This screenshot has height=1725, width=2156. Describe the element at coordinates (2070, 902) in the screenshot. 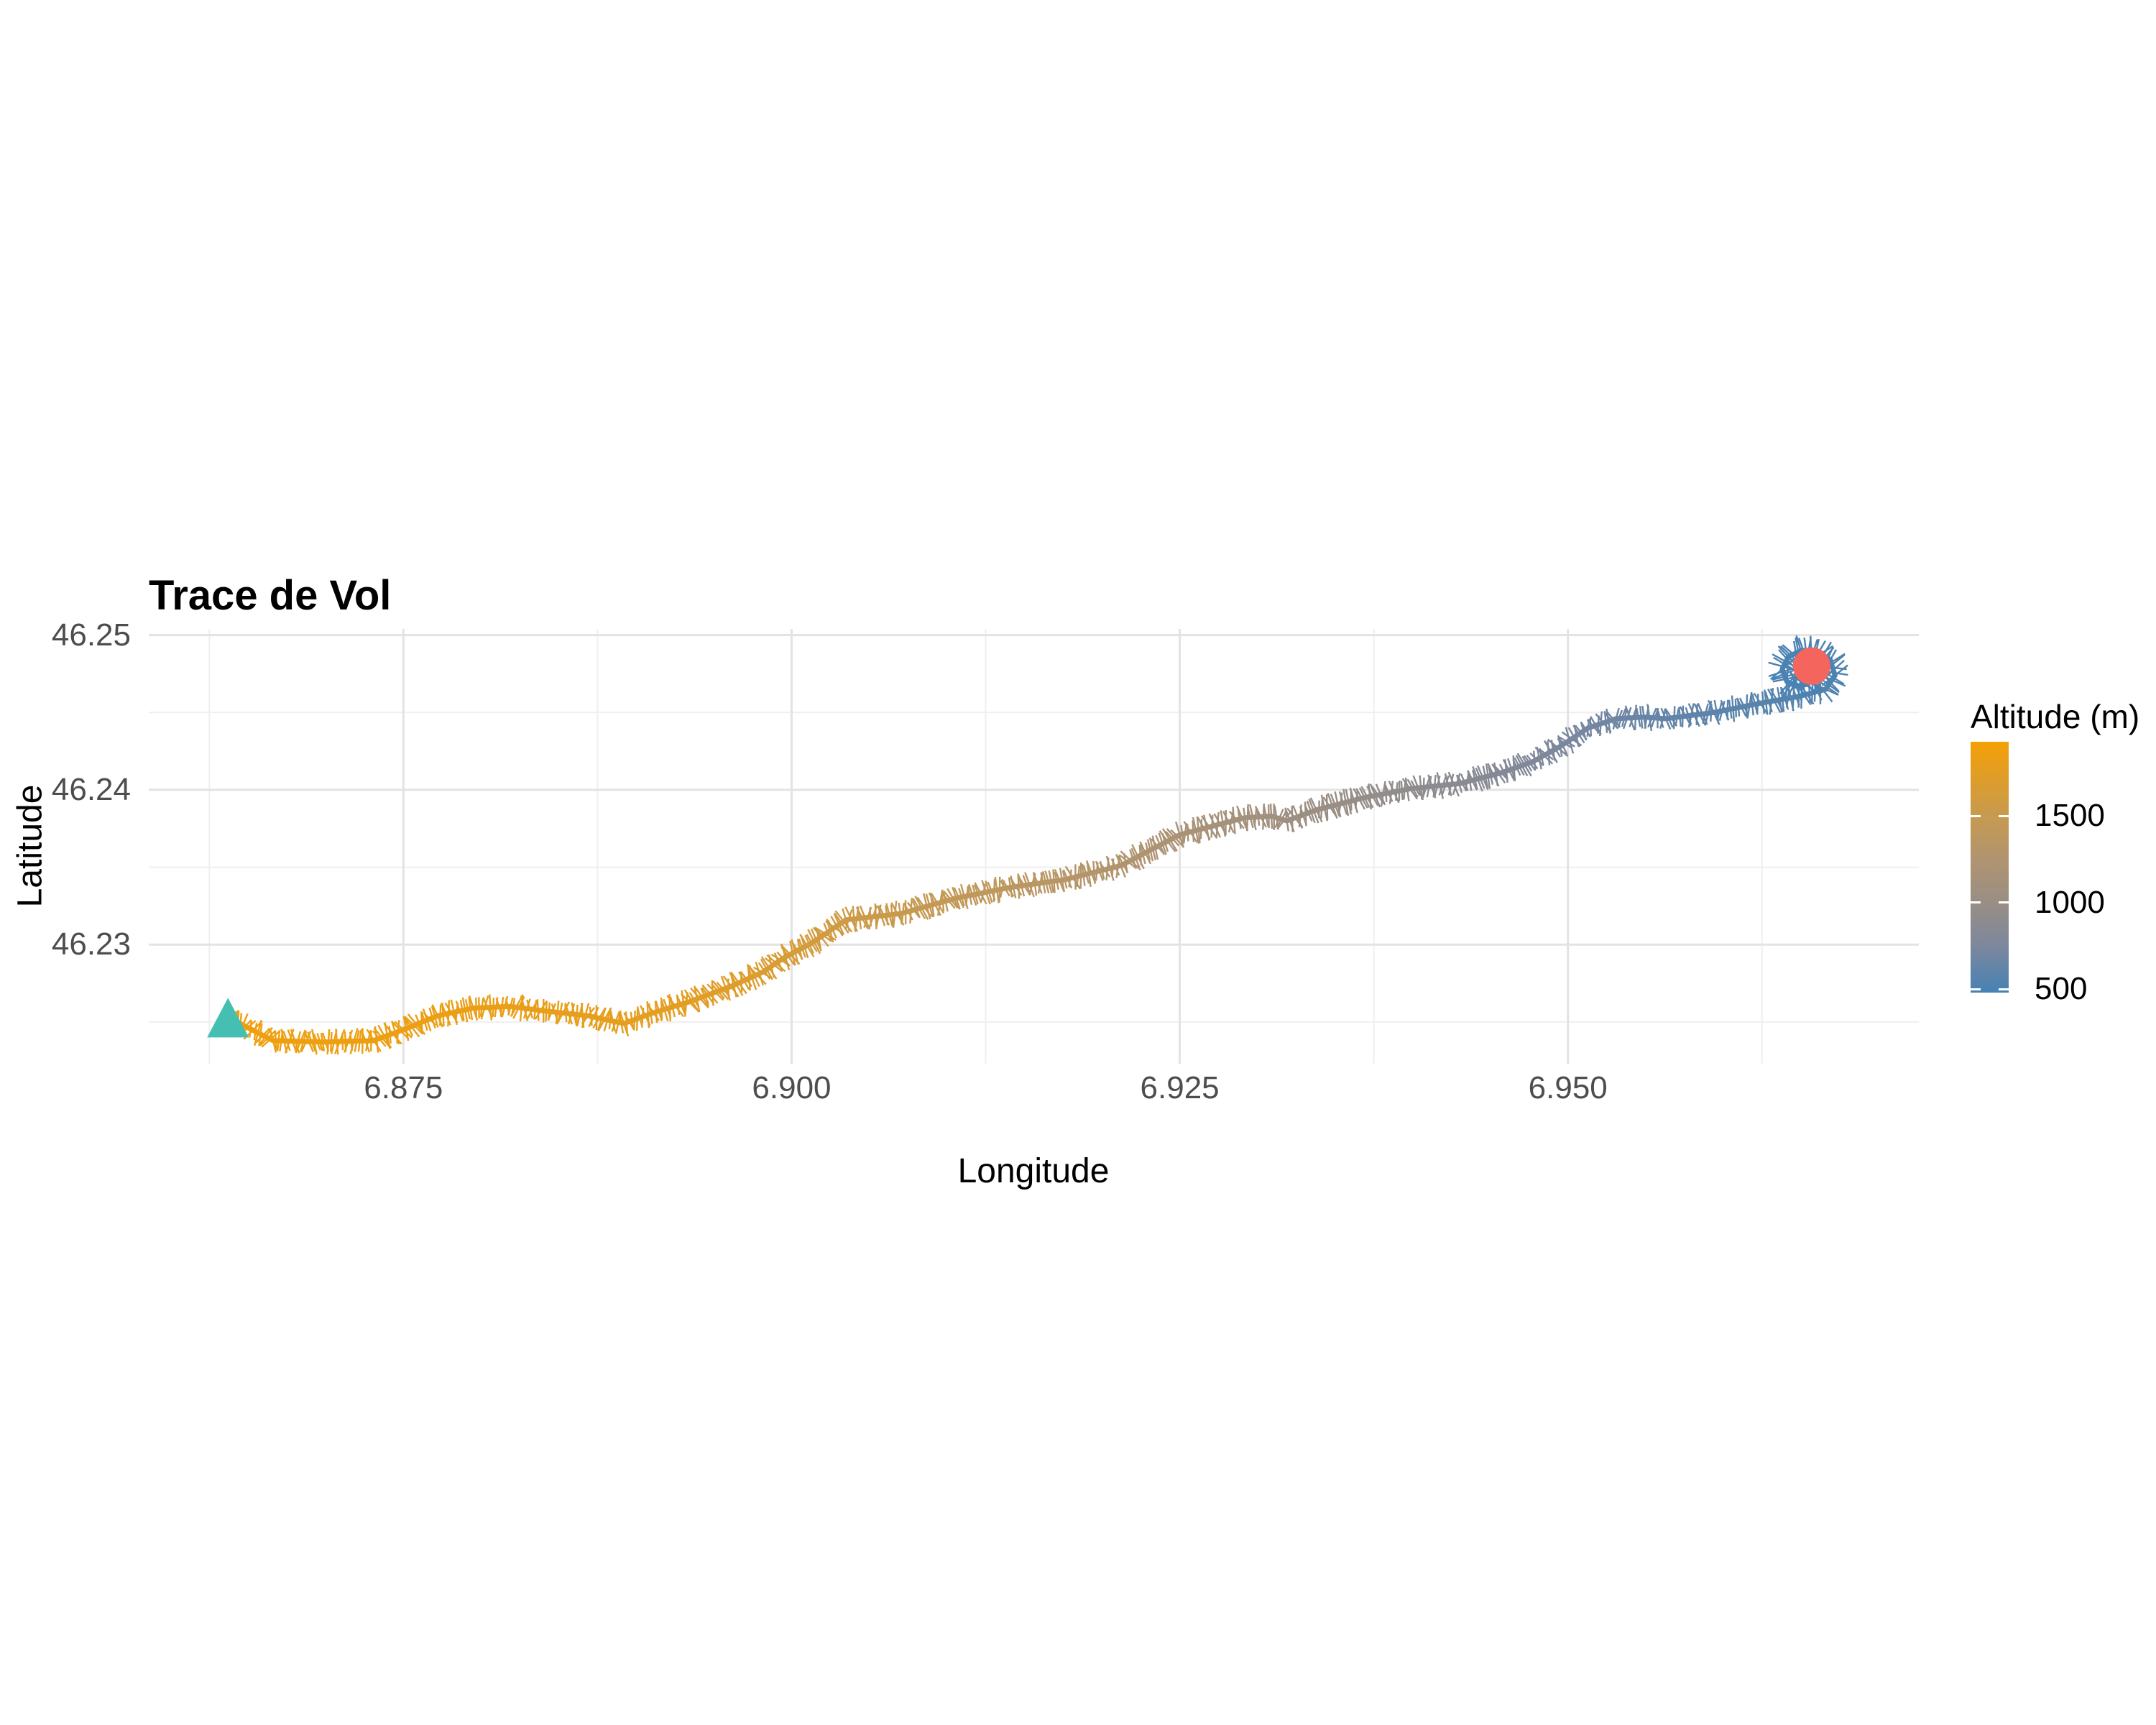

I see `legend-tick-label: 1000` at that location.